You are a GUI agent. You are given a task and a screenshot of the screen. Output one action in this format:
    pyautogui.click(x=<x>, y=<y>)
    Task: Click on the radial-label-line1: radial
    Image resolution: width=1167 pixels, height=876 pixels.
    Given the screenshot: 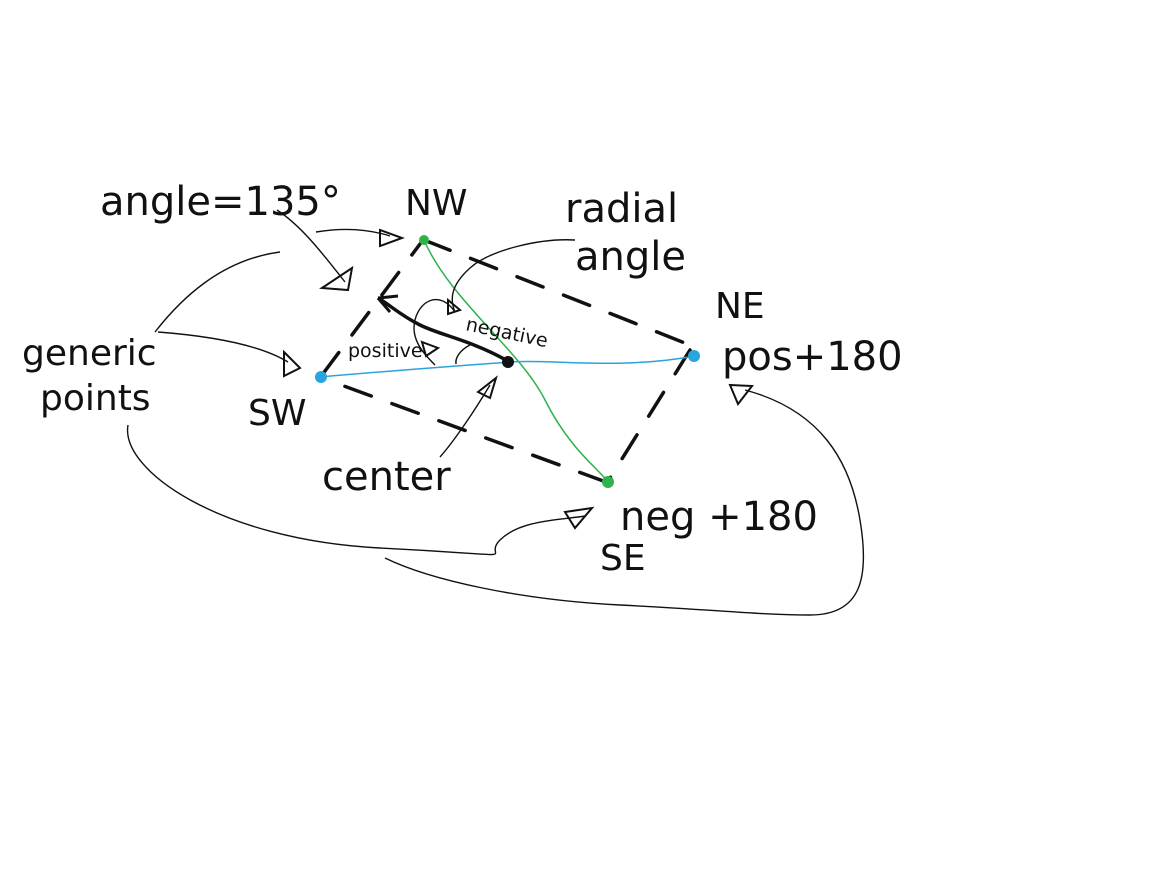 What is the action you would take?
    pyautogui.click(x=621, y=209)
    